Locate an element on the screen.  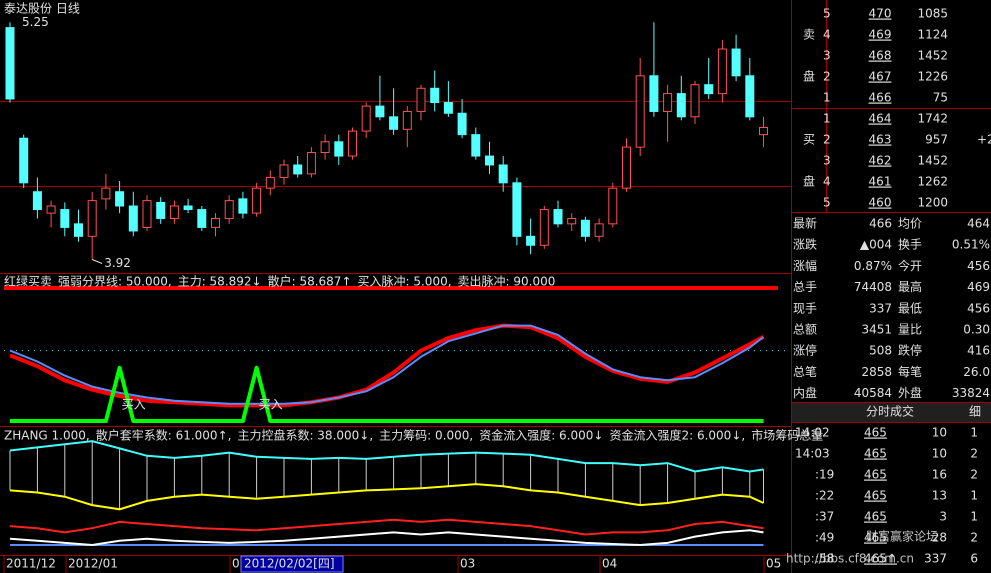
date-cursor-bg is located at coordinates (292, 564).